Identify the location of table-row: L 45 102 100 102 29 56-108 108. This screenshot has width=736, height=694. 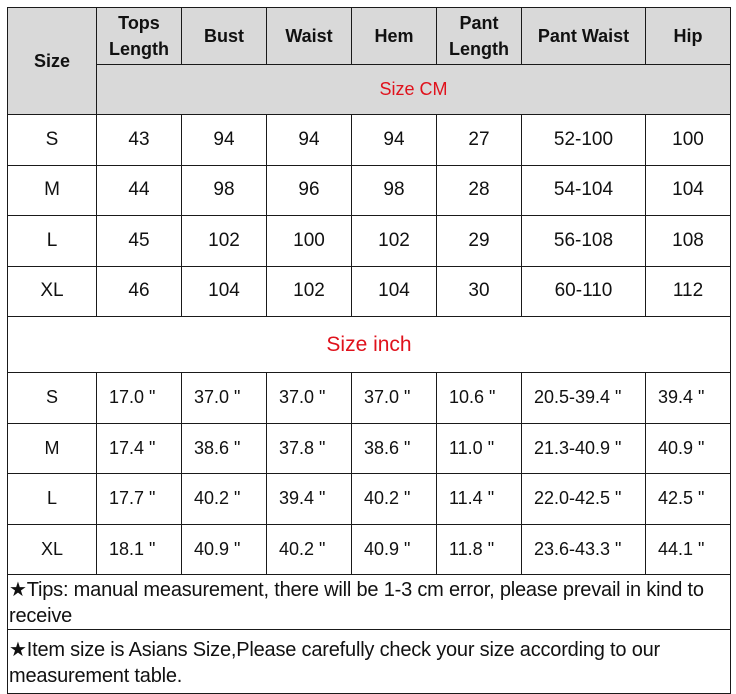
(369, 241).